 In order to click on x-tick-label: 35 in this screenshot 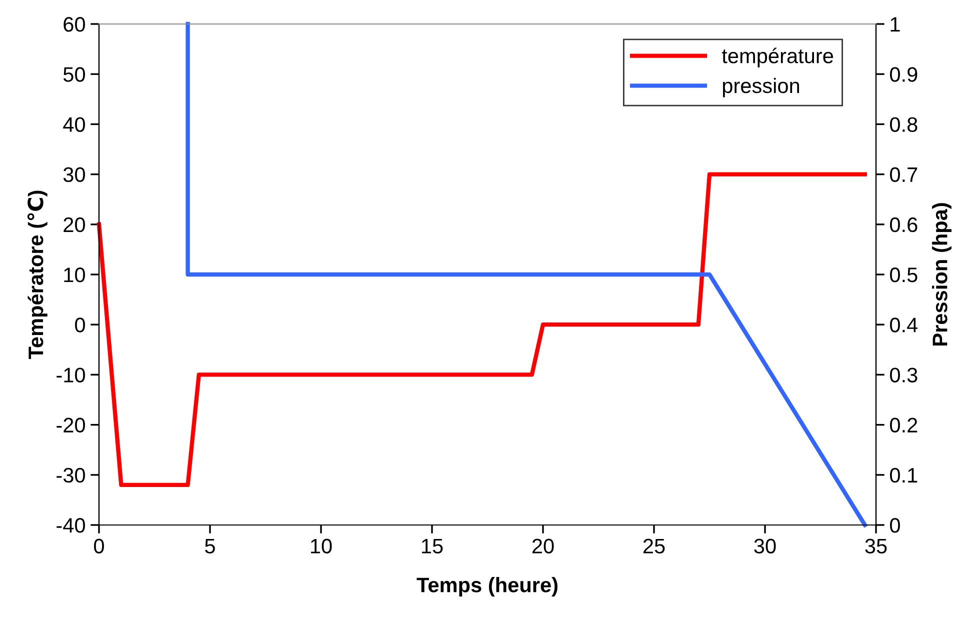, I will do `click(876, 546)`.